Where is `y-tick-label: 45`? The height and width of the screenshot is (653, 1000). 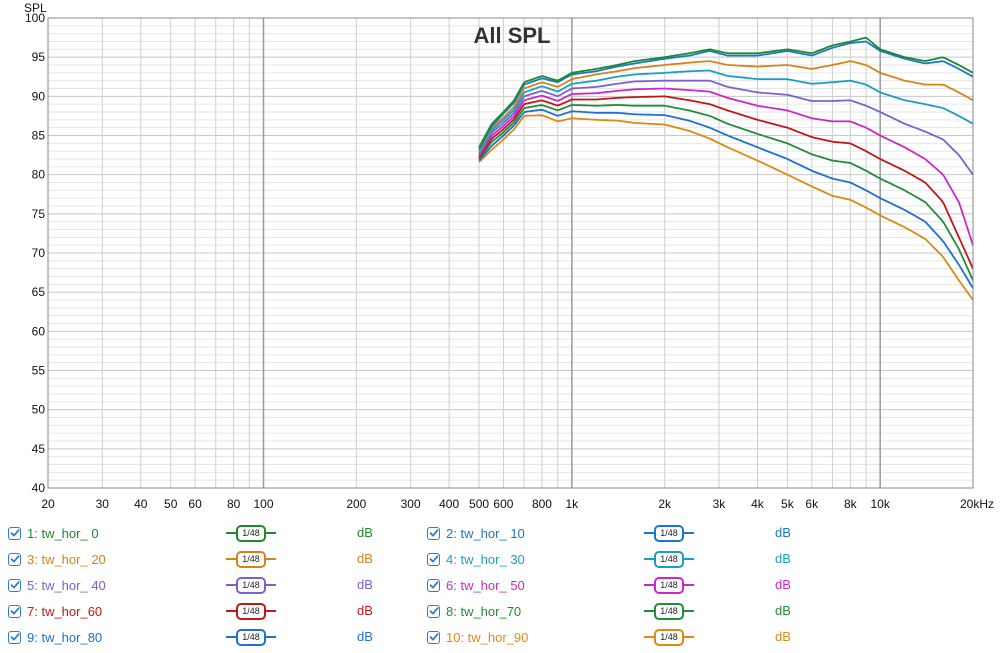
y-tick-label: 45 is located at coordinates (39, 449).